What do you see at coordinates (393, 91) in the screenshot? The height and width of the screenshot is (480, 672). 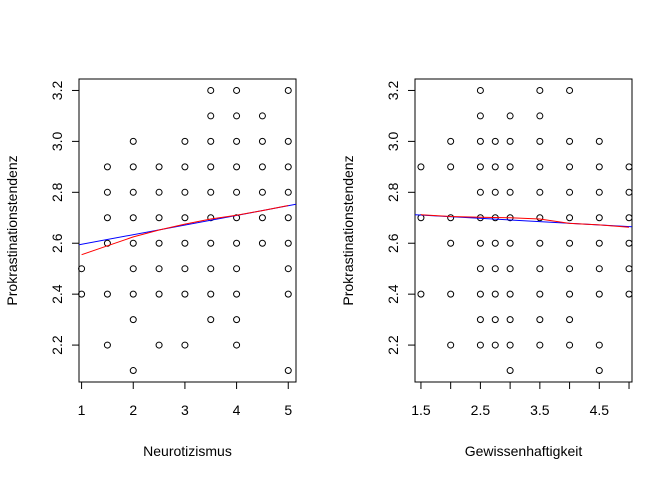 I see `y-tick-label: 3.2` at bounding box center [393, 91].